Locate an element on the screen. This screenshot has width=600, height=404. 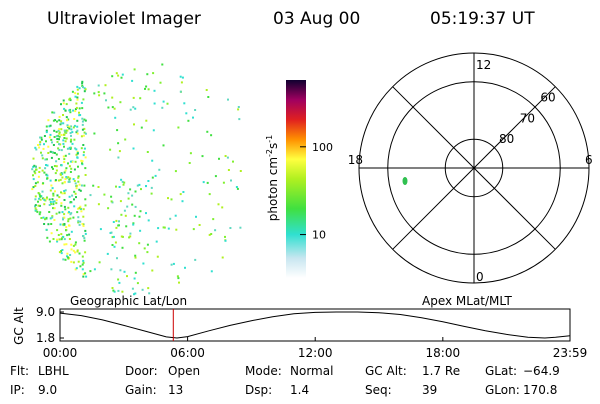
field-value: 170.8 is located at coordinates (540, 390).